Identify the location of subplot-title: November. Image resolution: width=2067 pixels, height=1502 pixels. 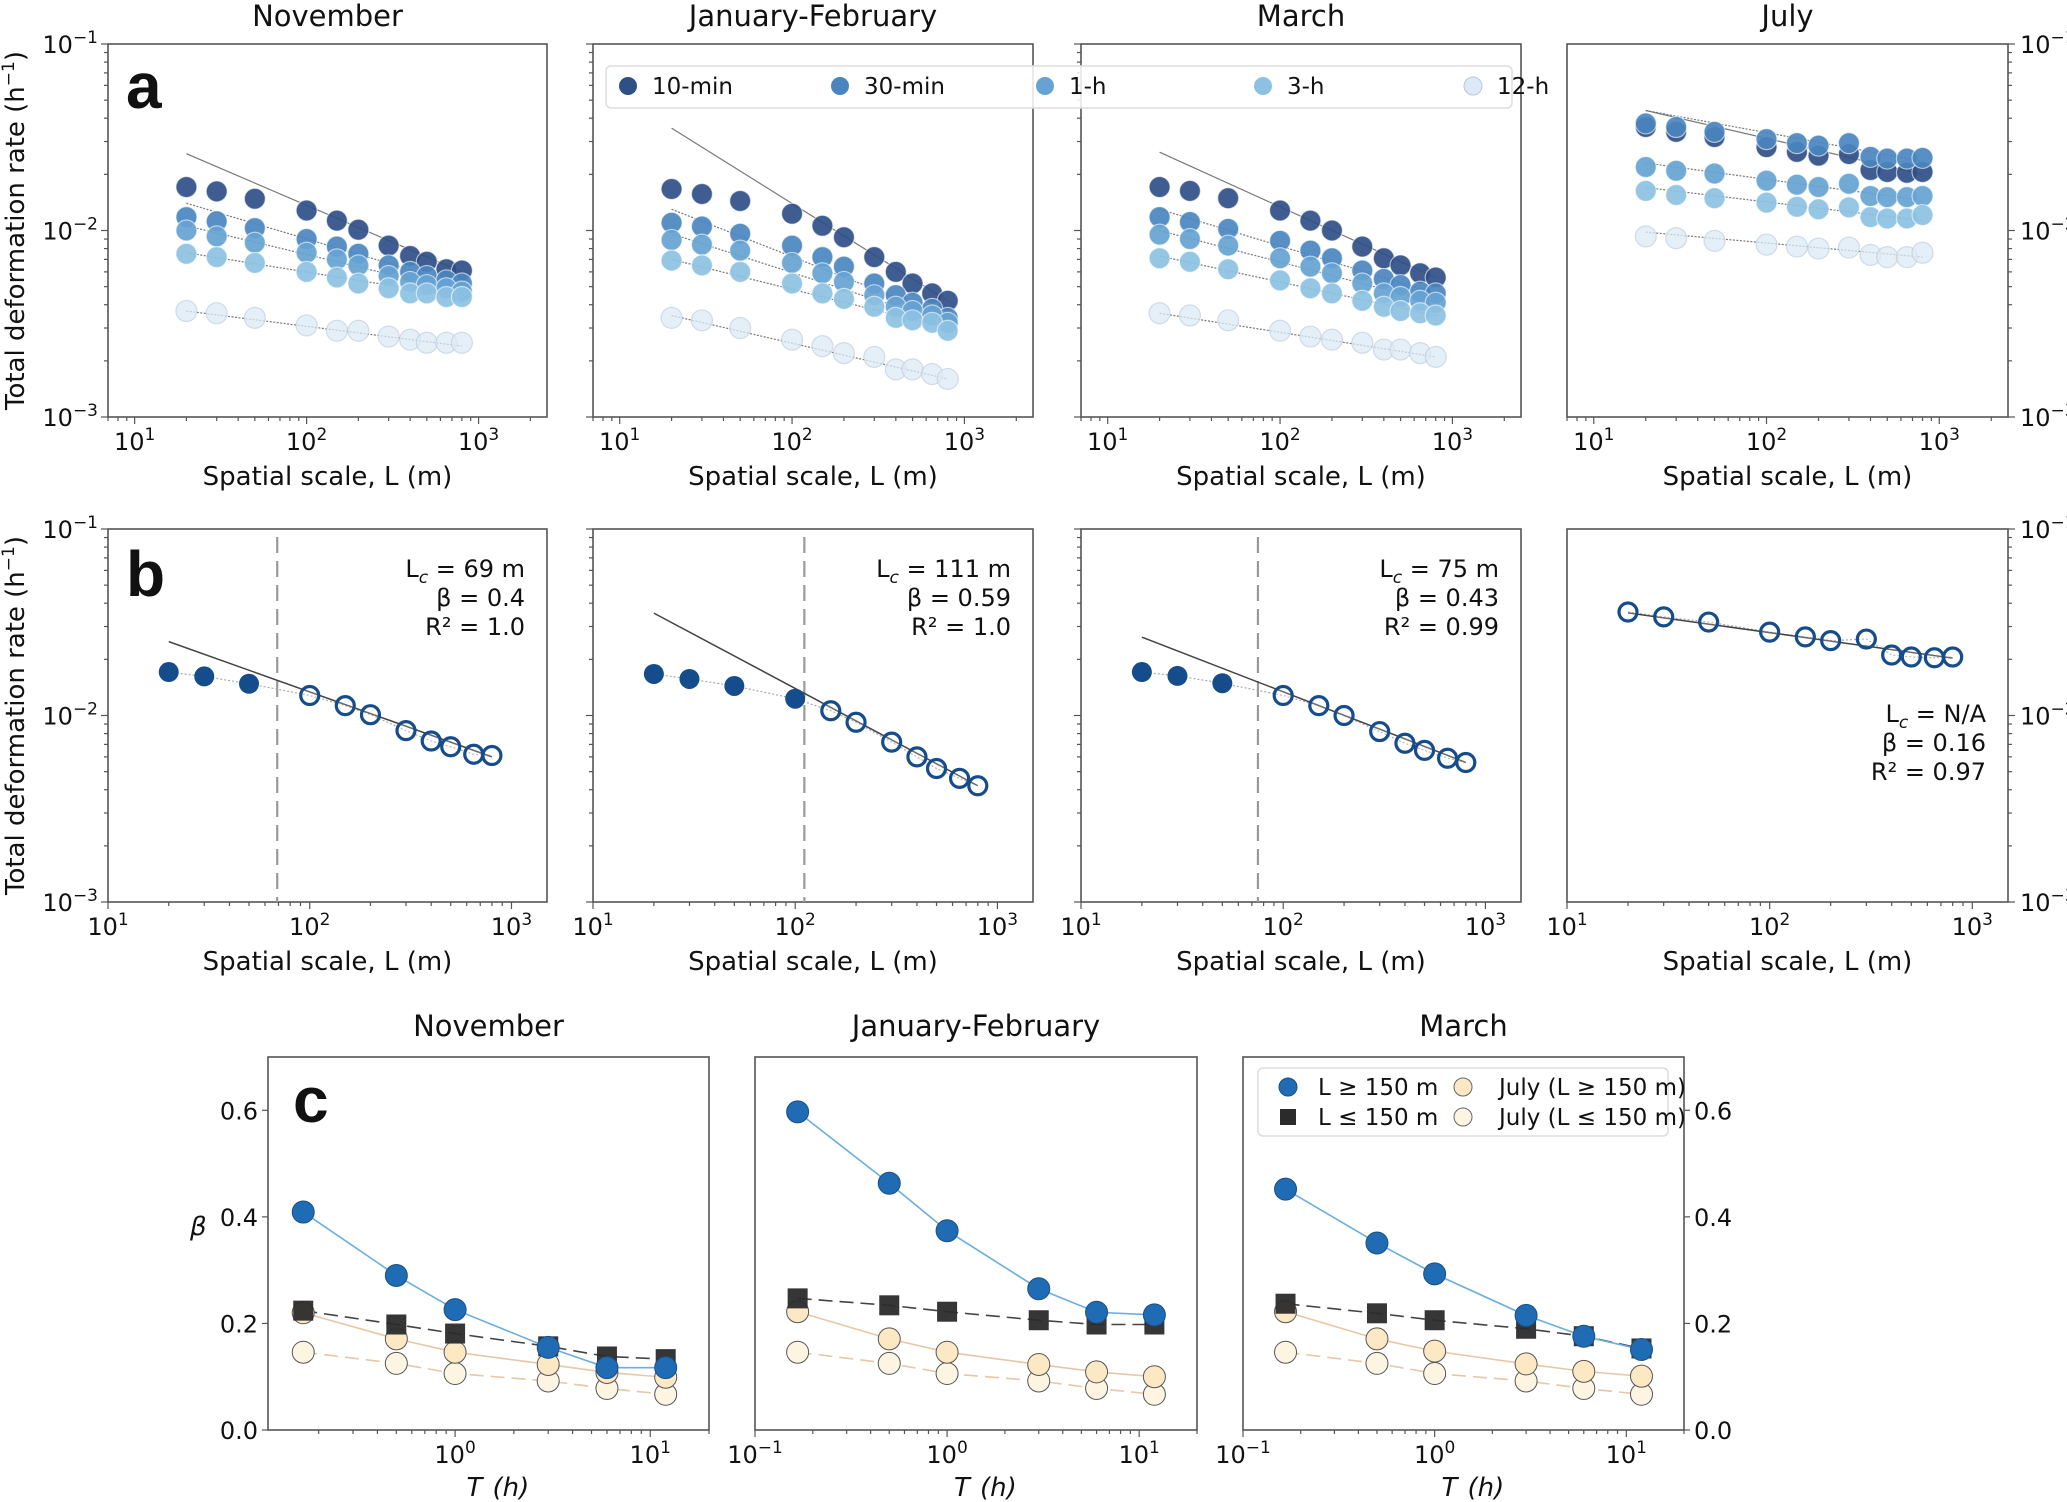
(327, 16).